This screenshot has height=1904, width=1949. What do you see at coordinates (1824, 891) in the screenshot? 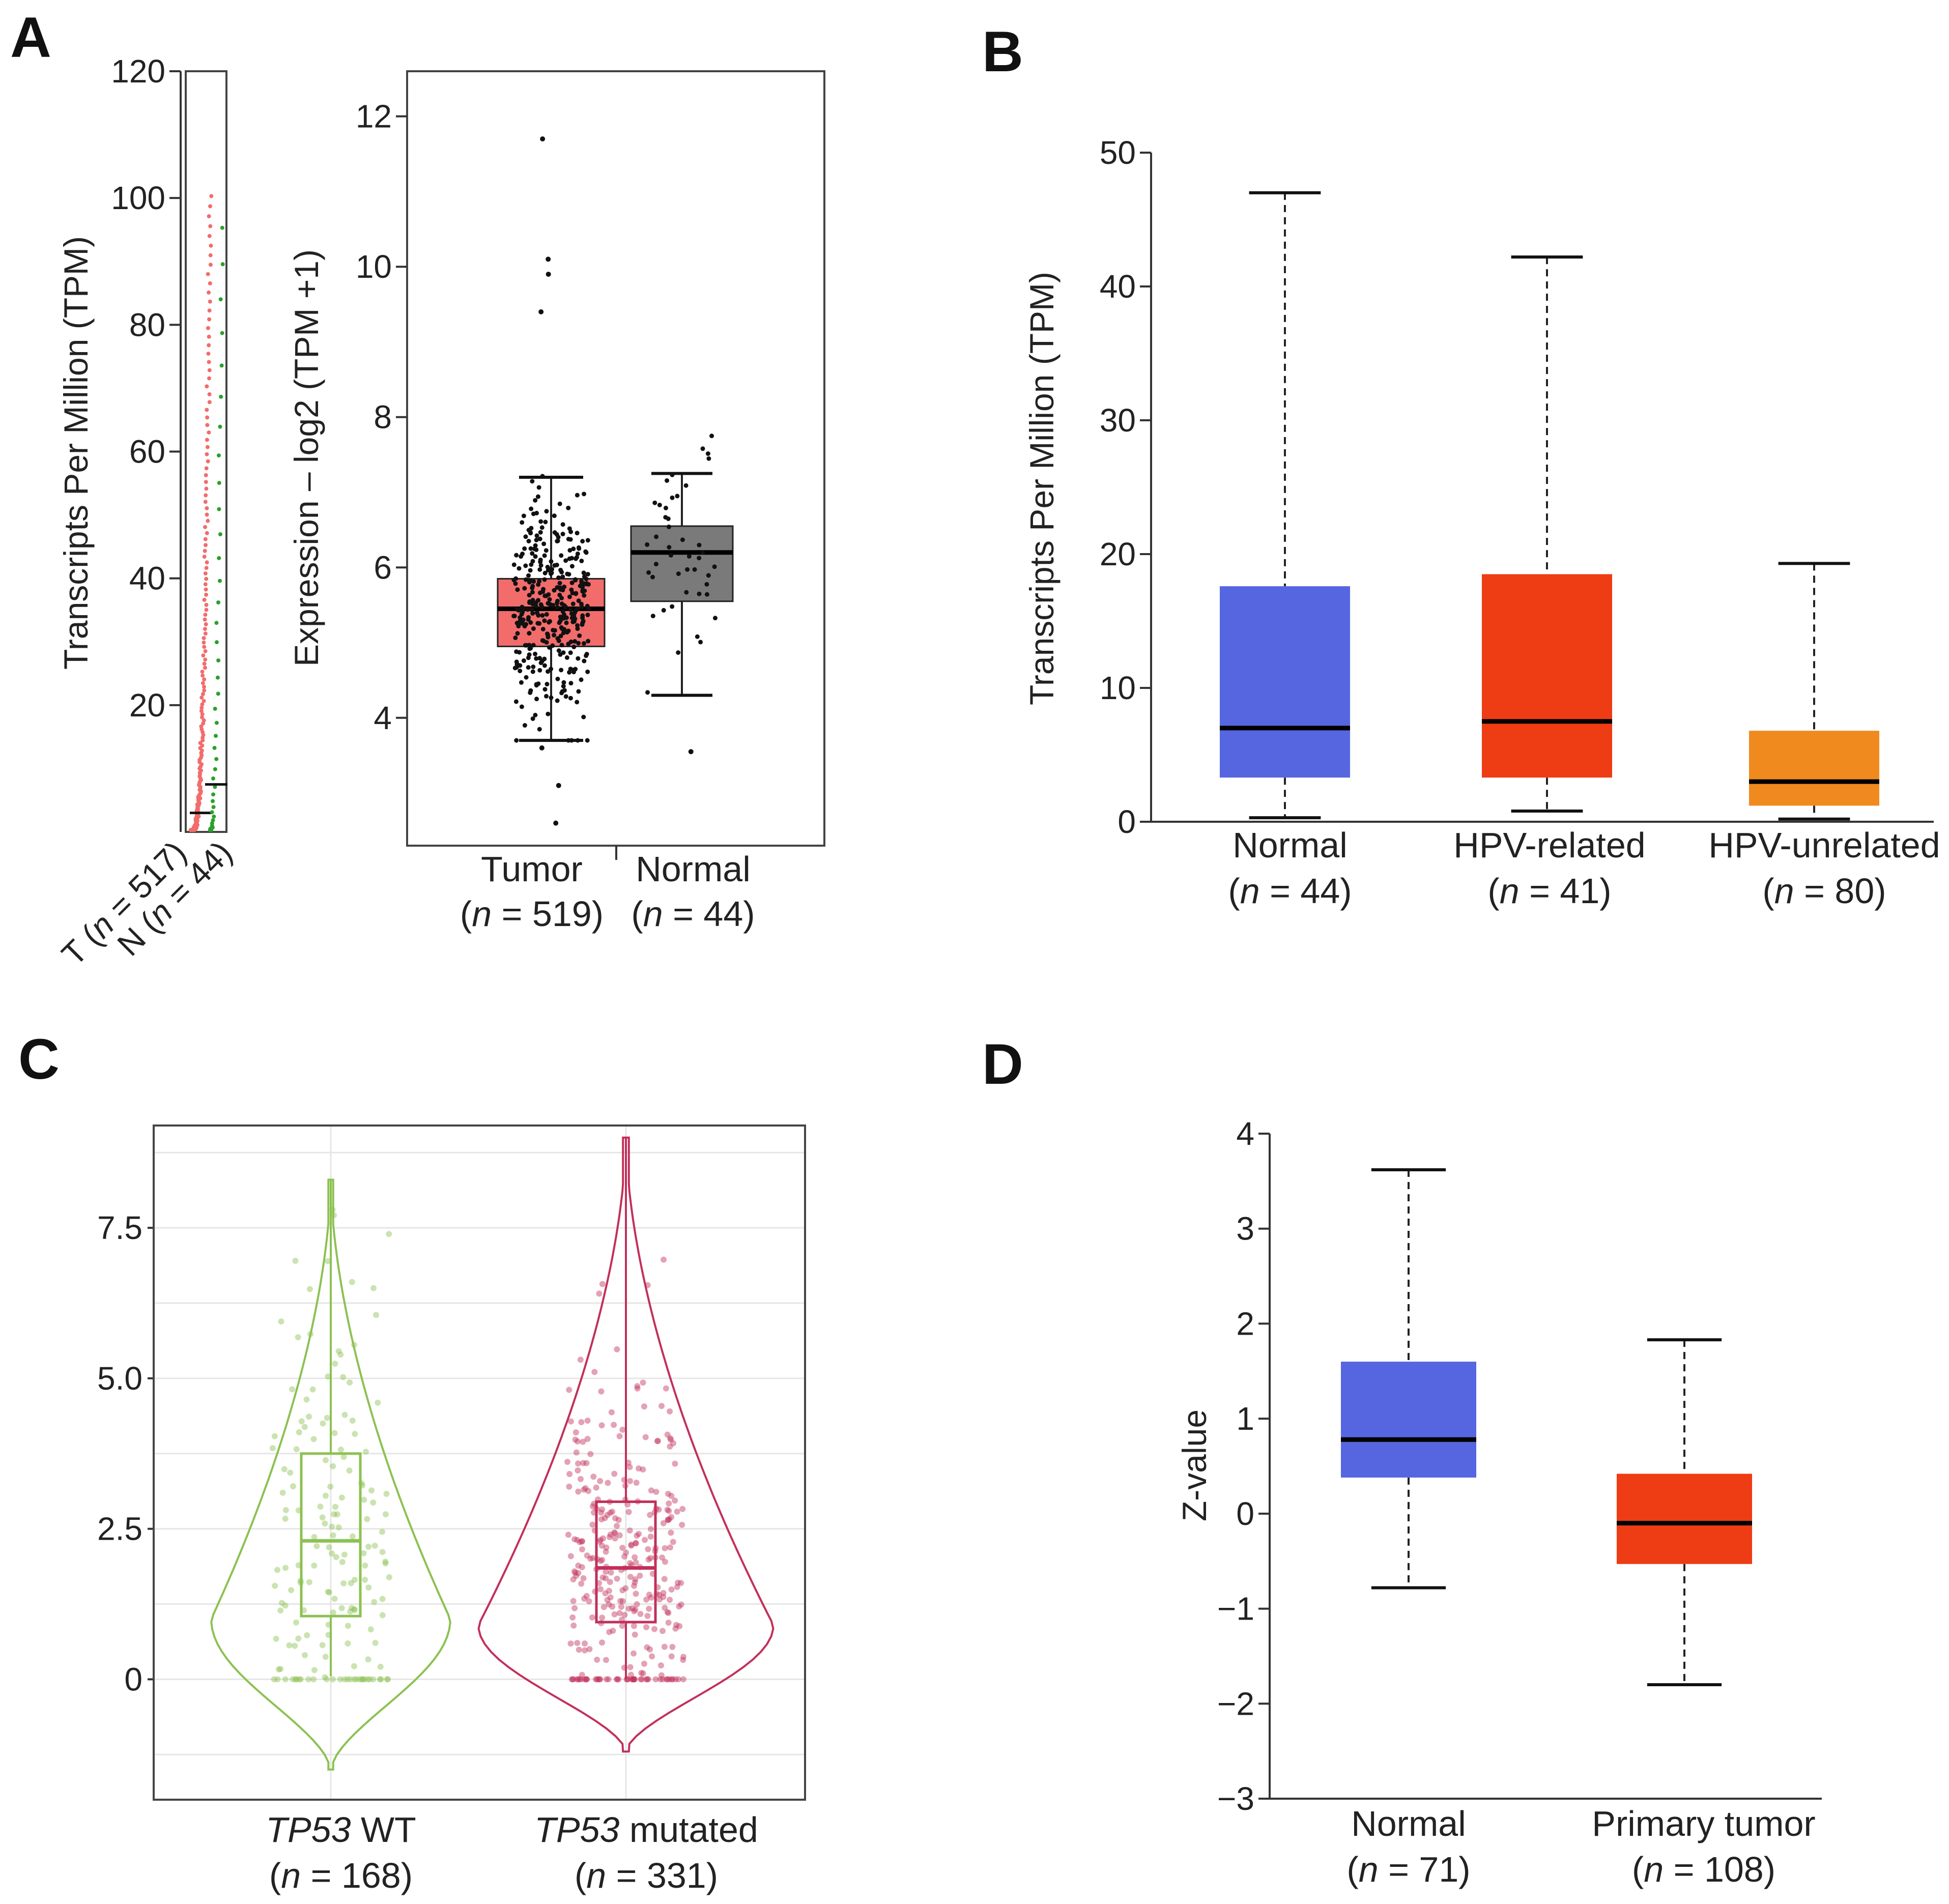
I see `b-n-hpv-unrelated: (n = 80)` at bounding box center [1824, 891].